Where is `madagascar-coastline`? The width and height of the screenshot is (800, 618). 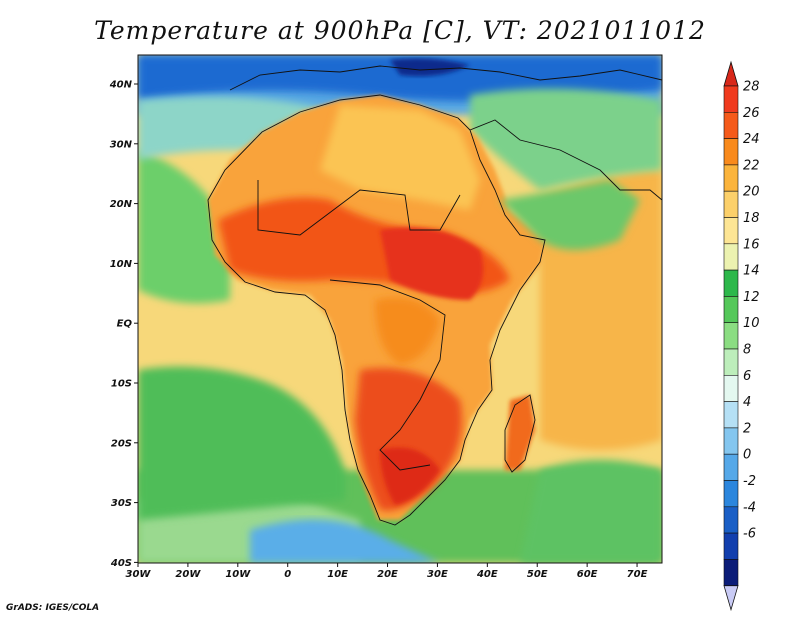
madagascar-coastline is located at coordinates (520, 433).